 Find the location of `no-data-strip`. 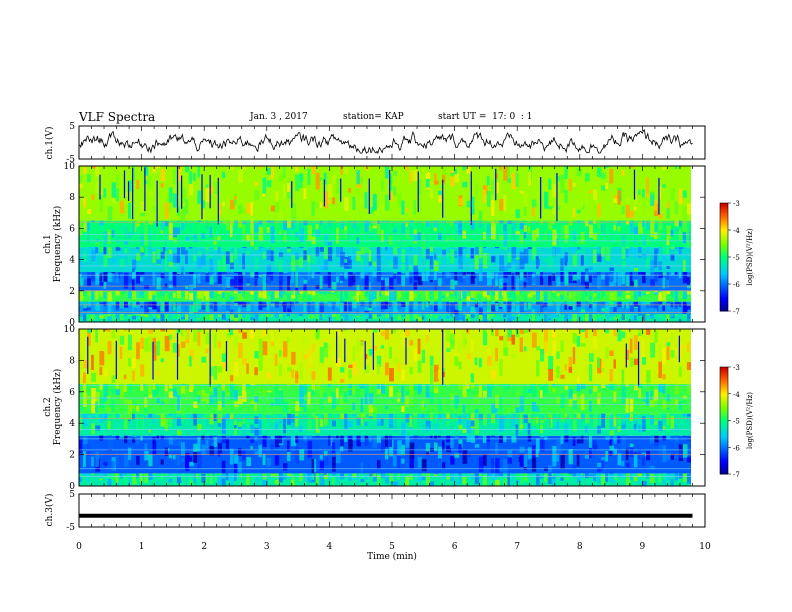

no-data-strip is located at coordinates (698, 407).